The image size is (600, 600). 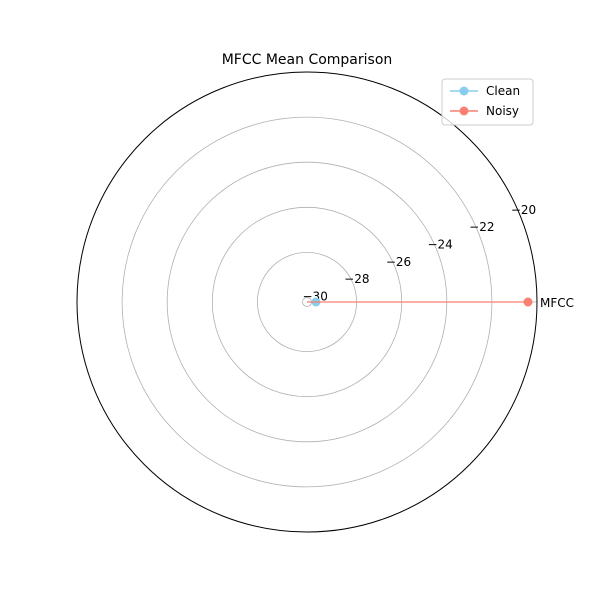 What do you see at coordinates (502, 111) in the screenshot?
I see `legend-label: Noisy` at bounding box center [502, 111].